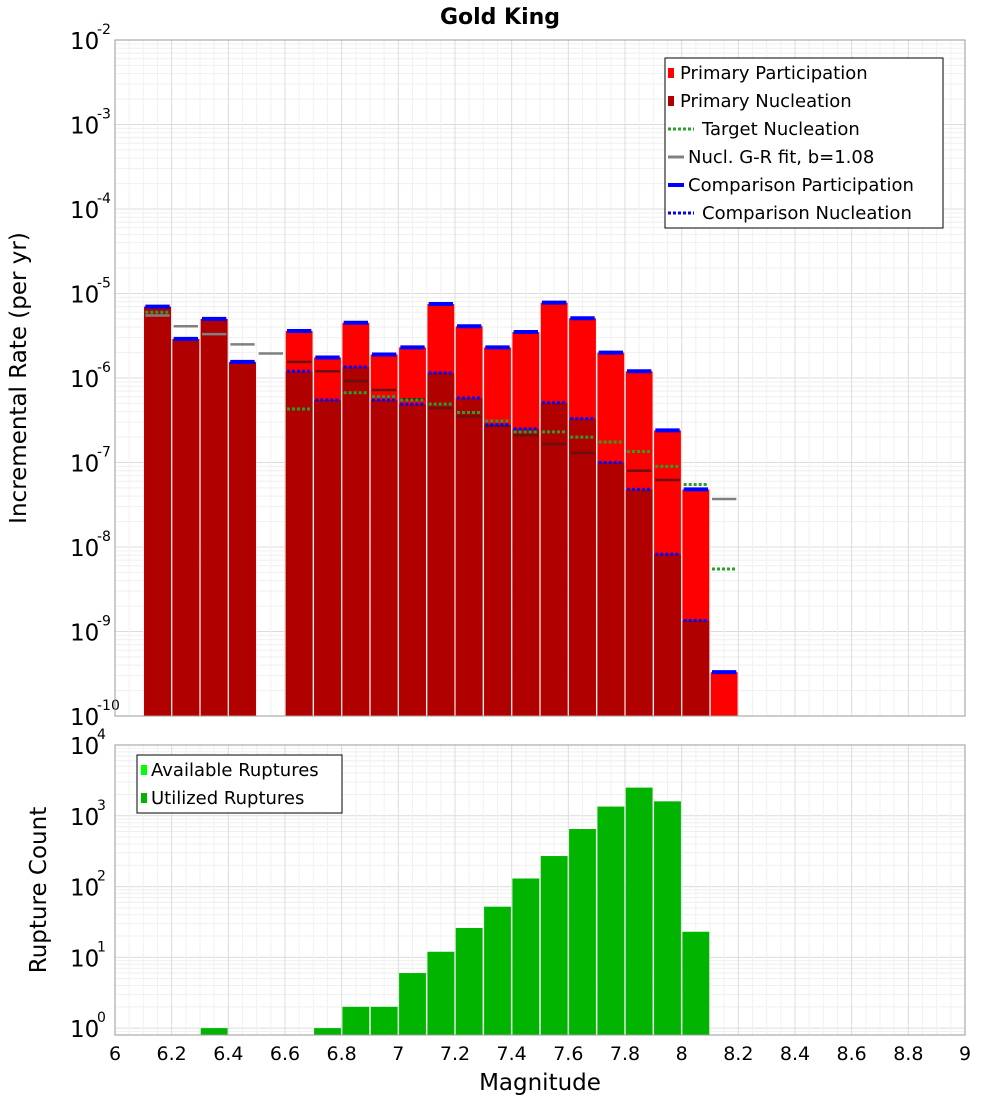 The width and height of the screenshot is (1000, 1100). I want to click on x-tick-label: 8.2, so click(738, 1054).